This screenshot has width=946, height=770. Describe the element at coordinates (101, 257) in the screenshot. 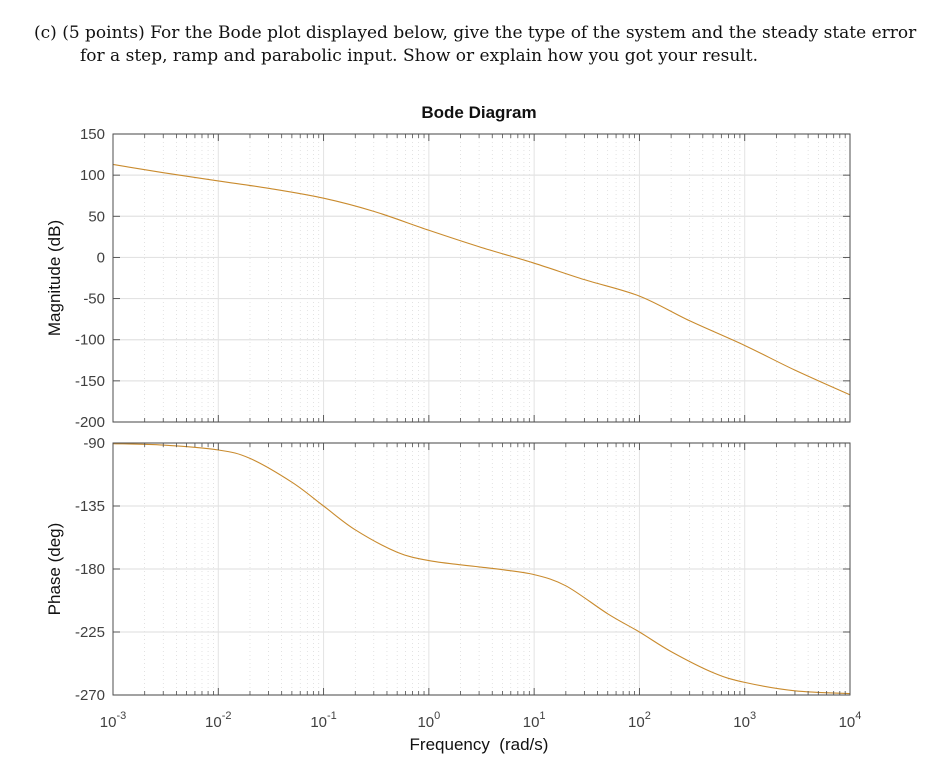

I see `y-tick-label: 0` at that location.